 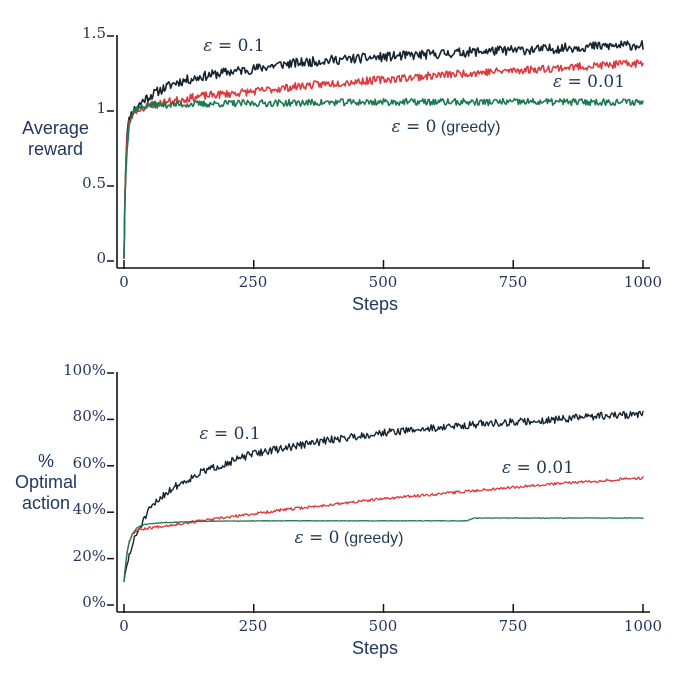 What do you see at coordinates (375, 304) in the screenshot?
I see `top-x-axis-title: Steps` at bounding box center [375, 304].